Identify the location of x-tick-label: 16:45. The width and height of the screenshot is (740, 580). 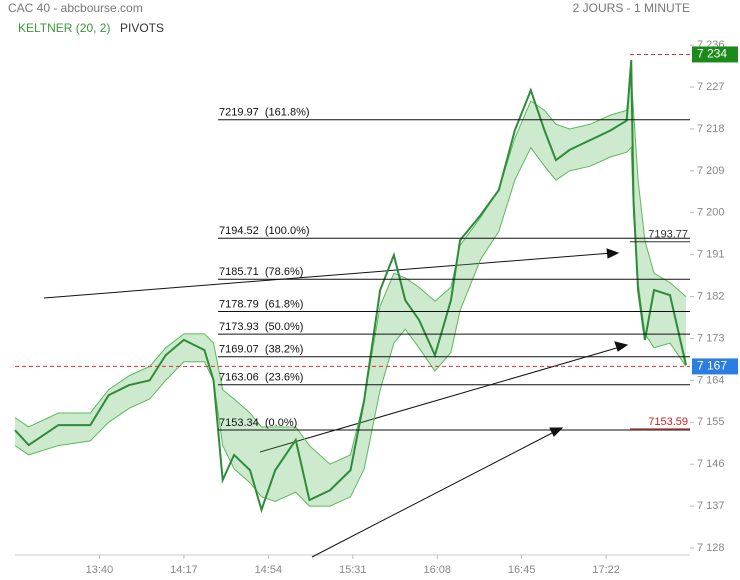
(522, 570).